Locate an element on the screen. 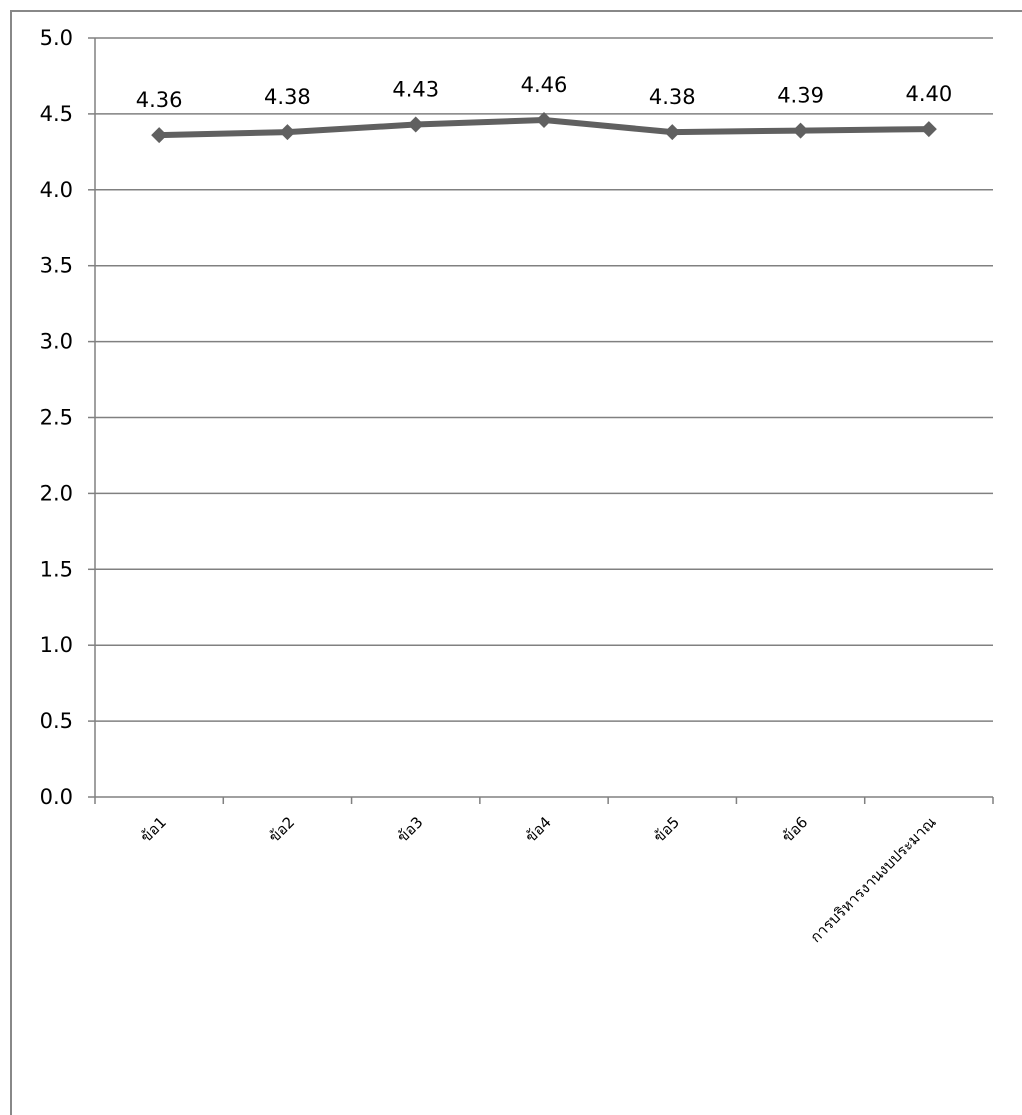 The image size is (1022, 1115). y-tick-label: 3.0 is located at coordinates (56, 342).